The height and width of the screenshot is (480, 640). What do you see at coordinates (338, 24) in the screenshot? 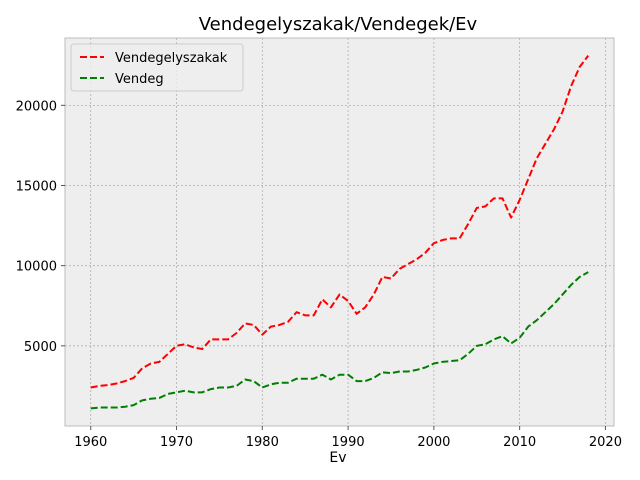
I see `chart-title: Vendegelyszakak/Vendegek/Ev` at bounding box center [338, 24].